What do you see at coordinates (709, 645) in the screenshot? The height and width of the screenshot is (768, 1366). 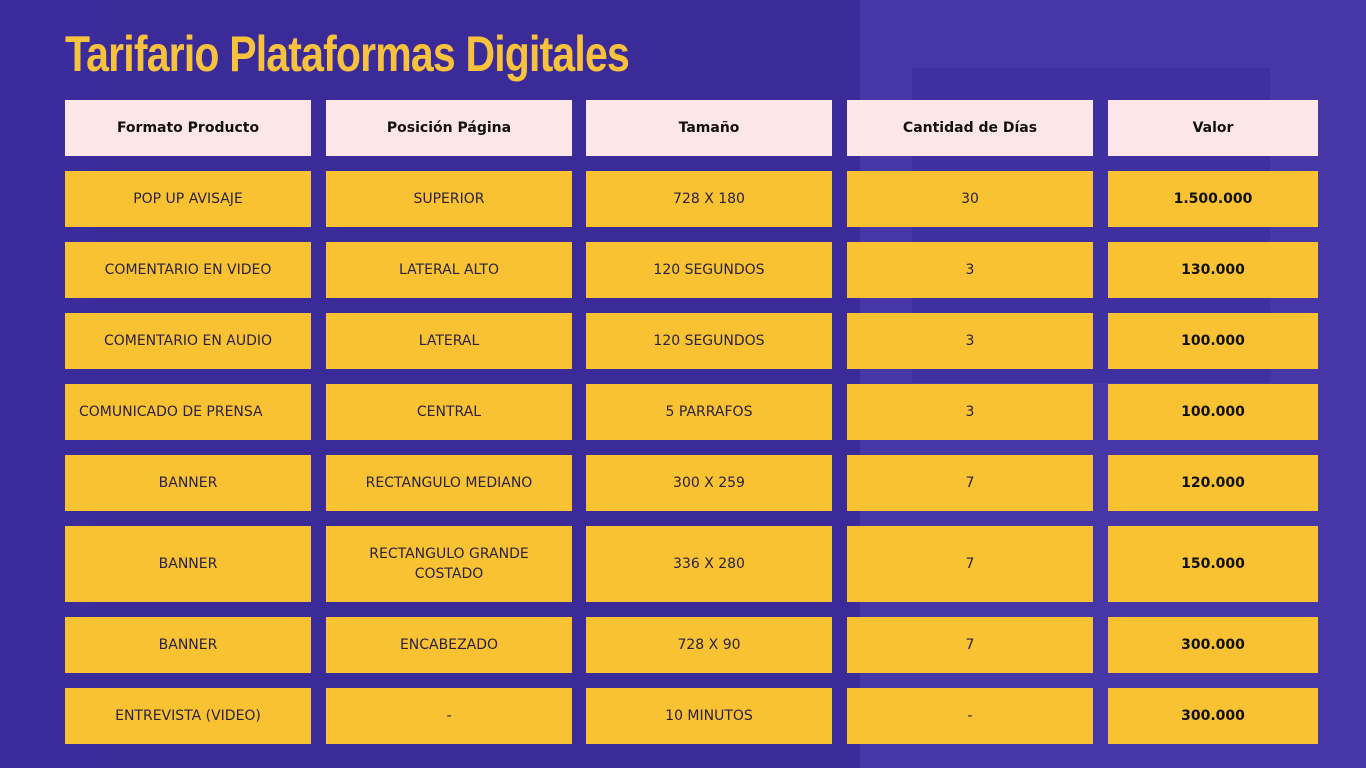 I see `cell-size: 728 X 90` at bounding box center [709, 645].